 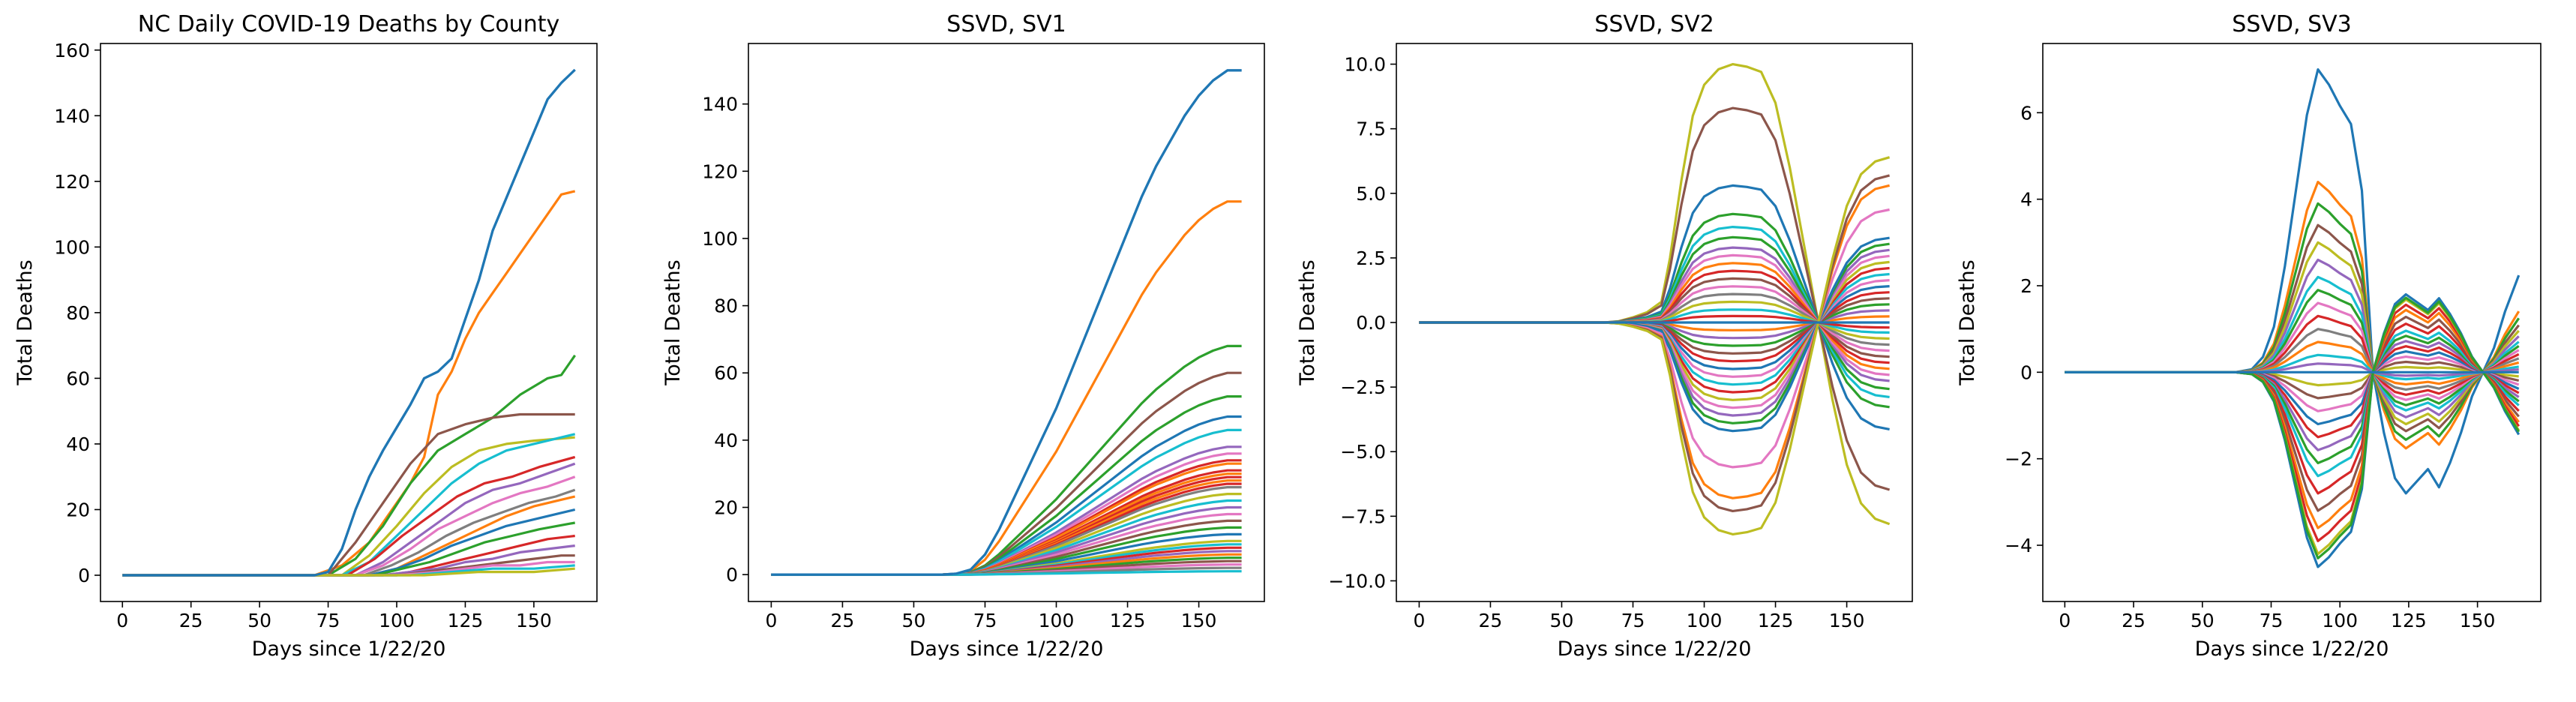 What do you see at coordinates (72, 51) in the screenshot?
I see `y-tick-label: 160` at bounding box center [72, 51].